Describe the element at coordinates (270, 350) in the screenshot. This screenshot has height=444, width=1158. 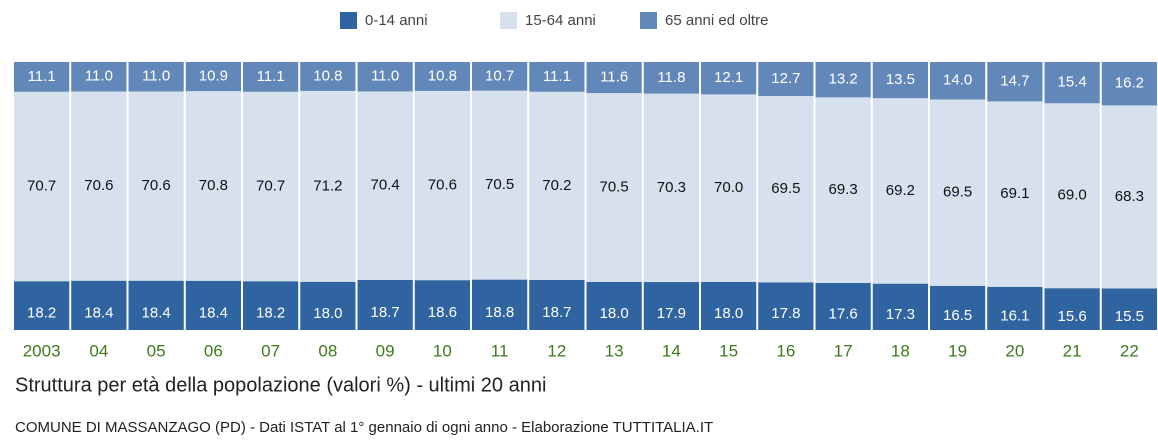
I see `x-tick-label: 07` at that location.